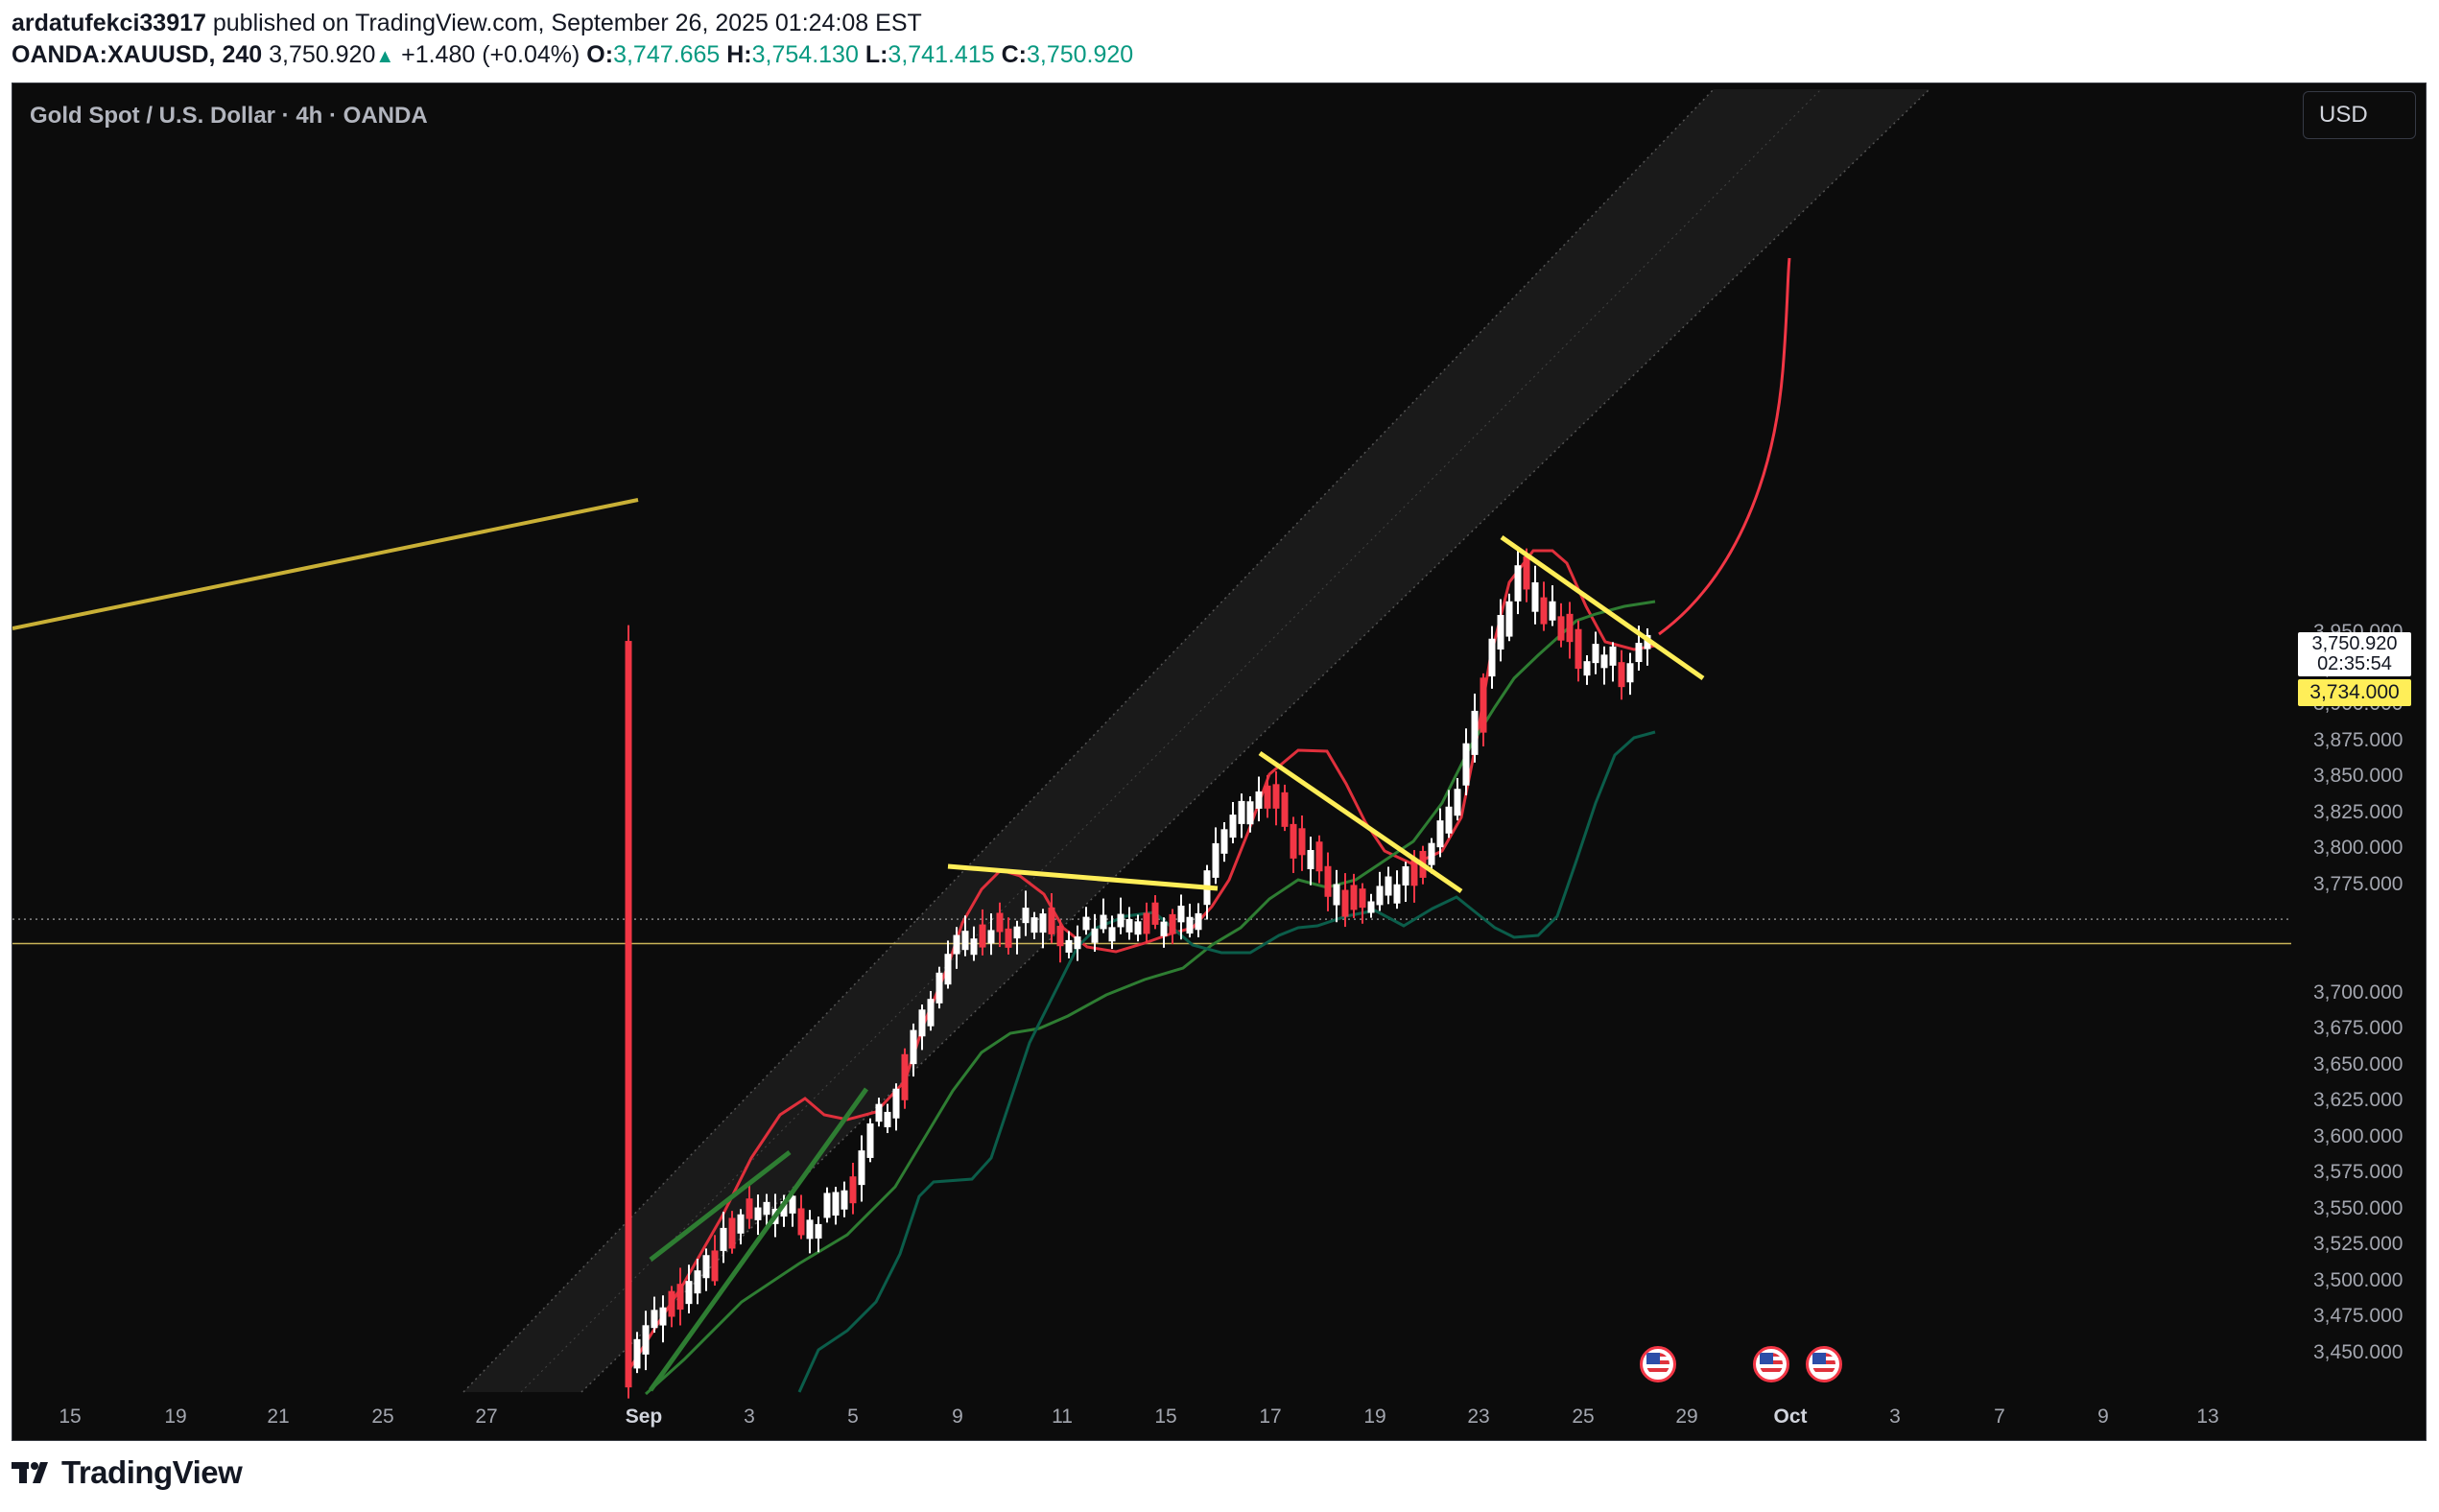 This screenshot has width=2439, height=1512. I want to click on currency-button: USD, so click(2359, 115).